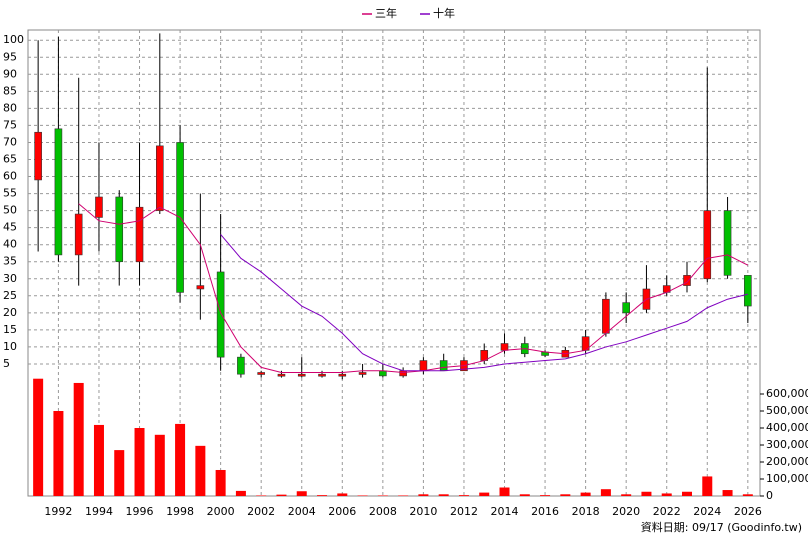  I want to click on legend-label: 三年, so click(386, 13).